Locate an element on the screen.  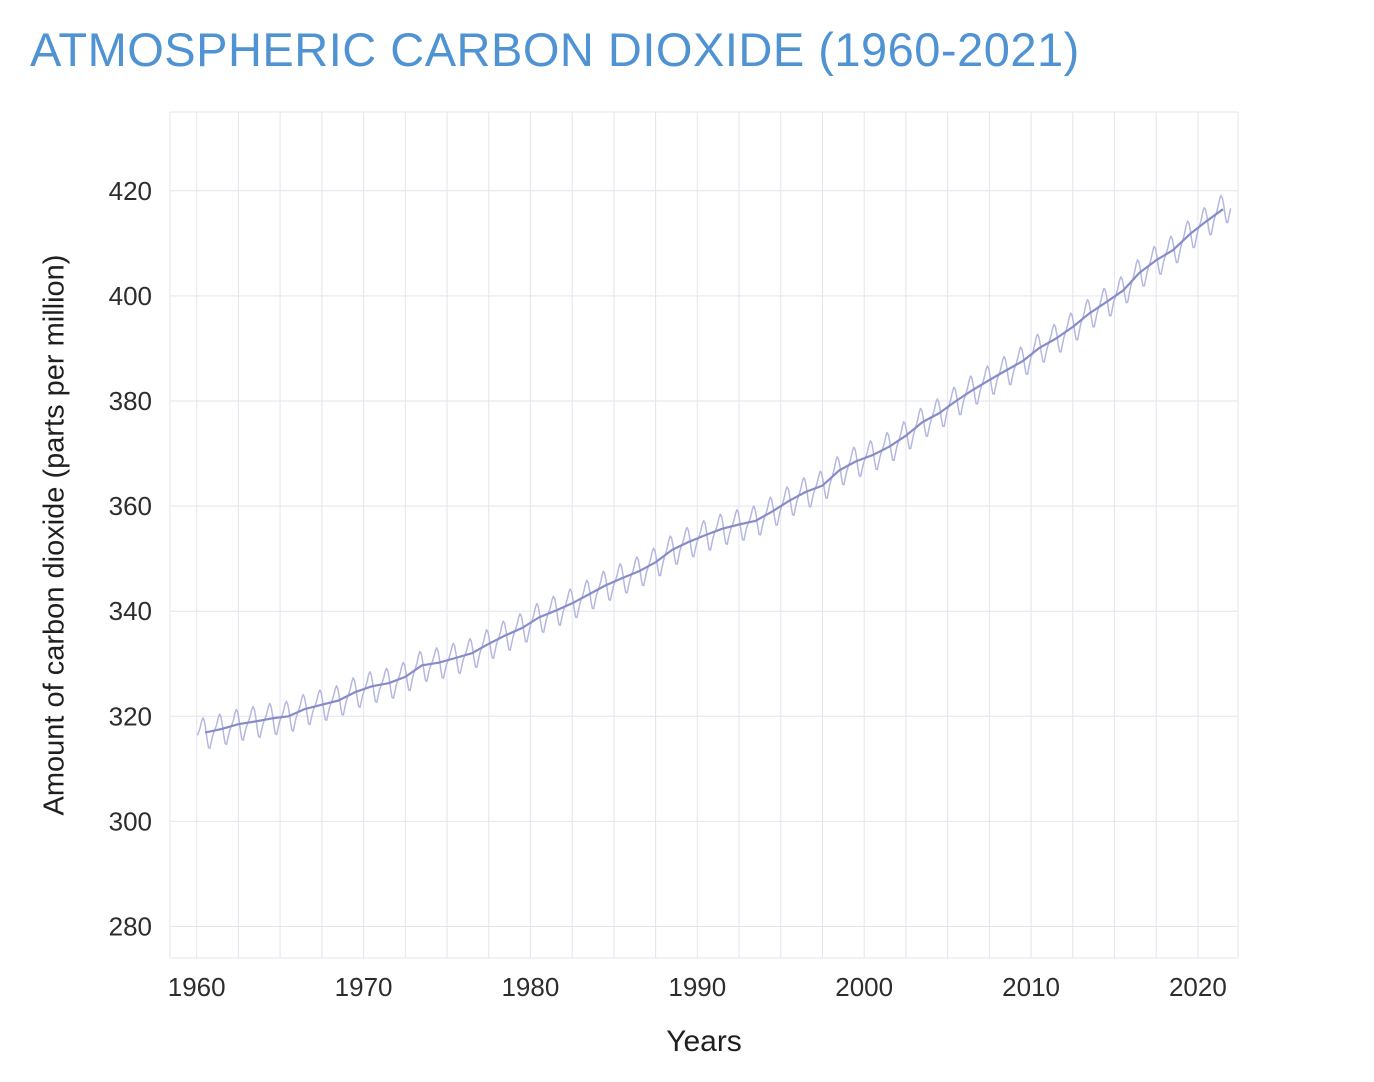
y-tick-label: 420 is located at coordinates (130, 191).